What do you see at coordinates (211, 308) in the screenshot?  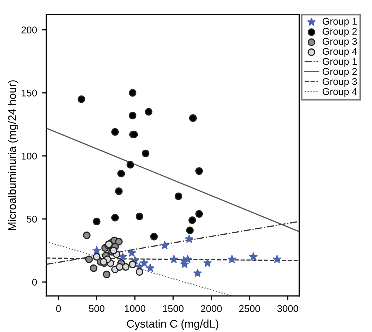 I see `x-tick-label: 2000` at bounding box center [211, 308].